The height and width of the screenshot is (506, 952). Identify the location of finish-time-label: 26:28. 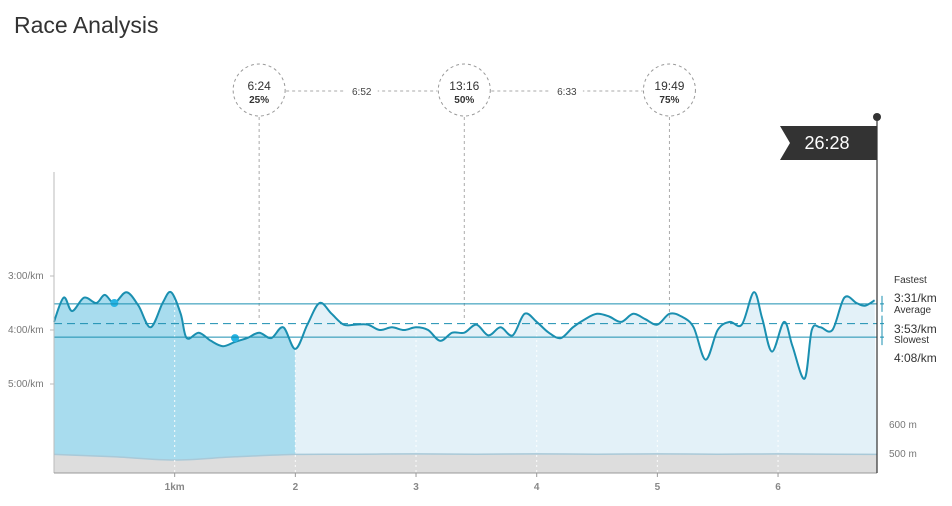
(826, 143).